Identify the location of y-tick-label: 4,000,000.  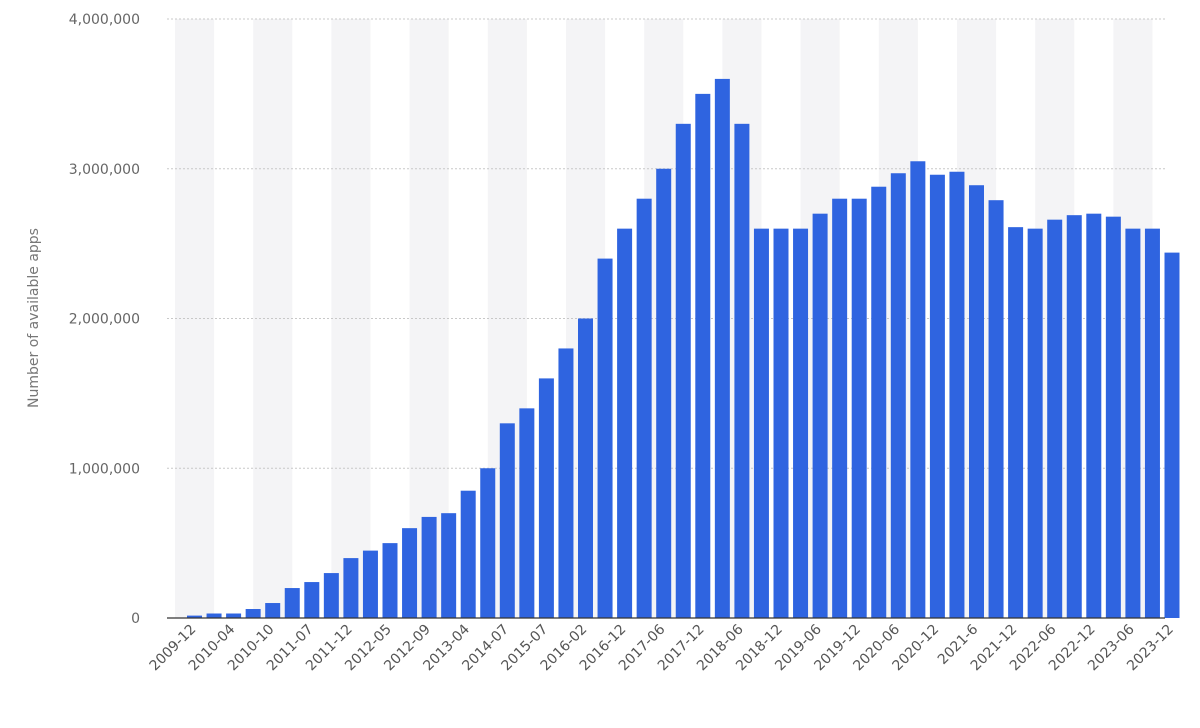
(104, 20).